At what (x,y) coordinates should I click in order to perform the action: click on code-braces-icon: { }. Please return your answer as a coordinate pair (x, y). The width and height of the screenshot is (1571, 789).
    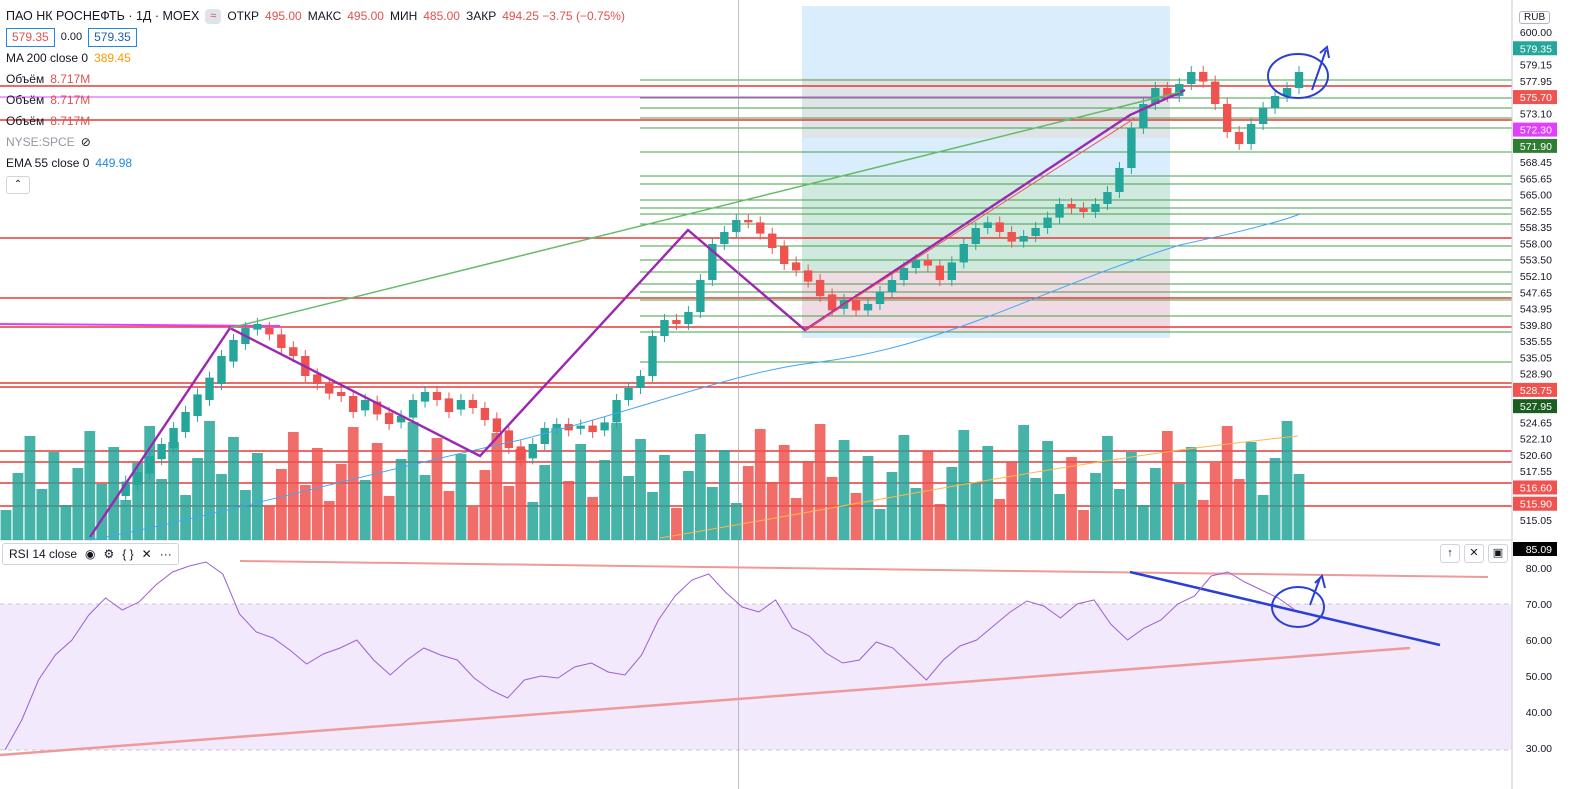
    Looking at the image, I should click on (128, 554).